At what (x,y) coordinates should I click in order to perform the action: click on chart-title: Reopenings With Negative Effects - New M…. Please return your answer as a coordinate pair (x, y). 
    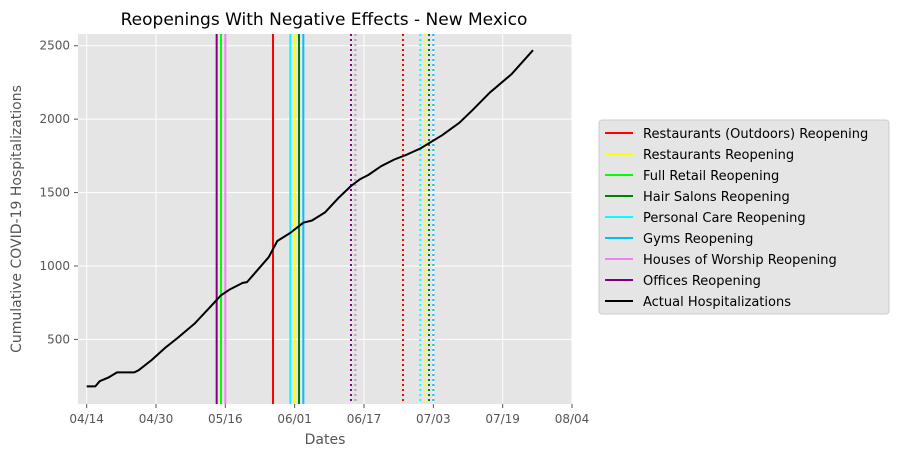
    Looking at the image, I should click on (324, 20).